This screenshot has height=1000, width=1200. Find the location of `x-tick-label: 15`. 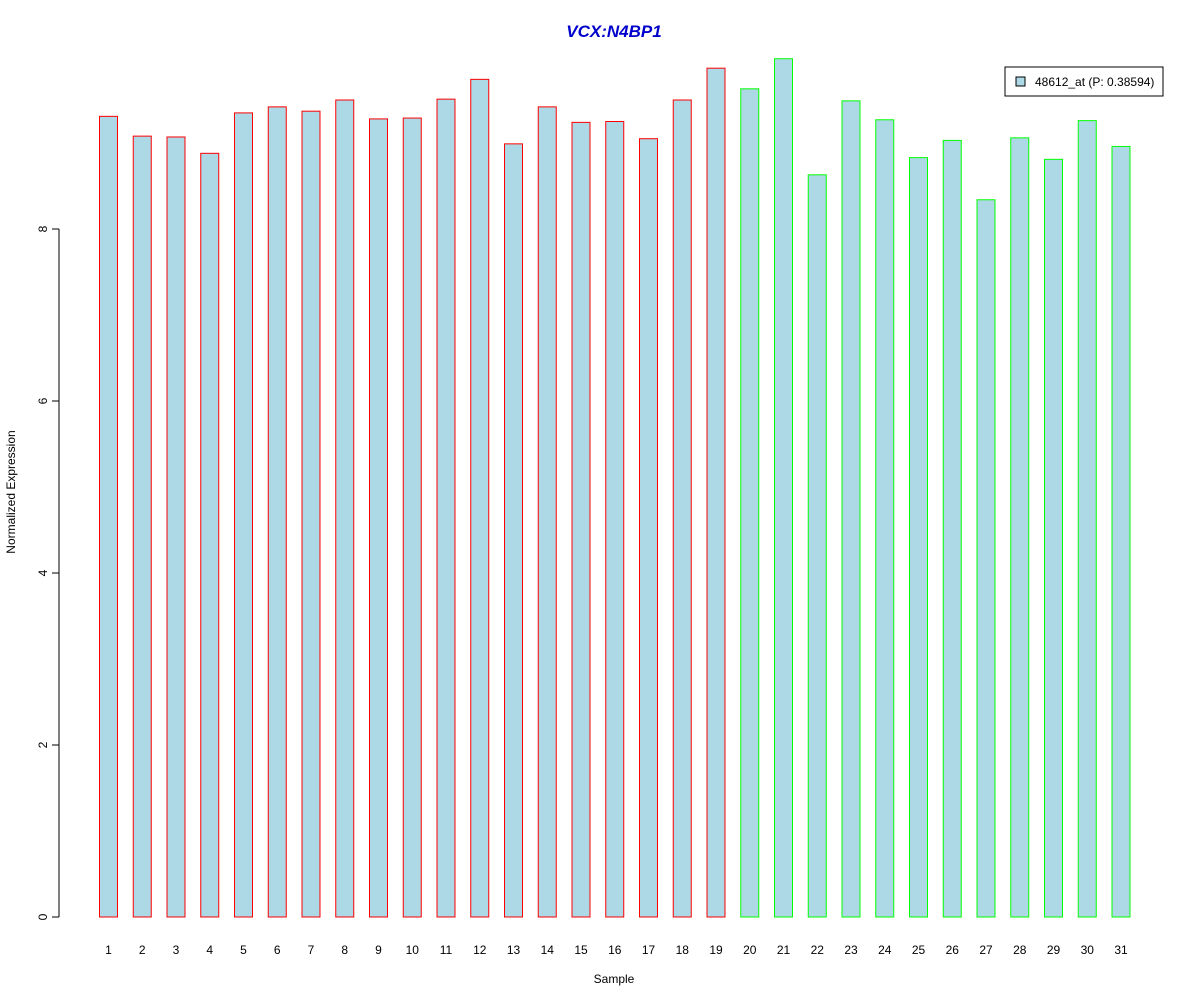

x-tick-label: 15 is located at coordinates (581, 950).